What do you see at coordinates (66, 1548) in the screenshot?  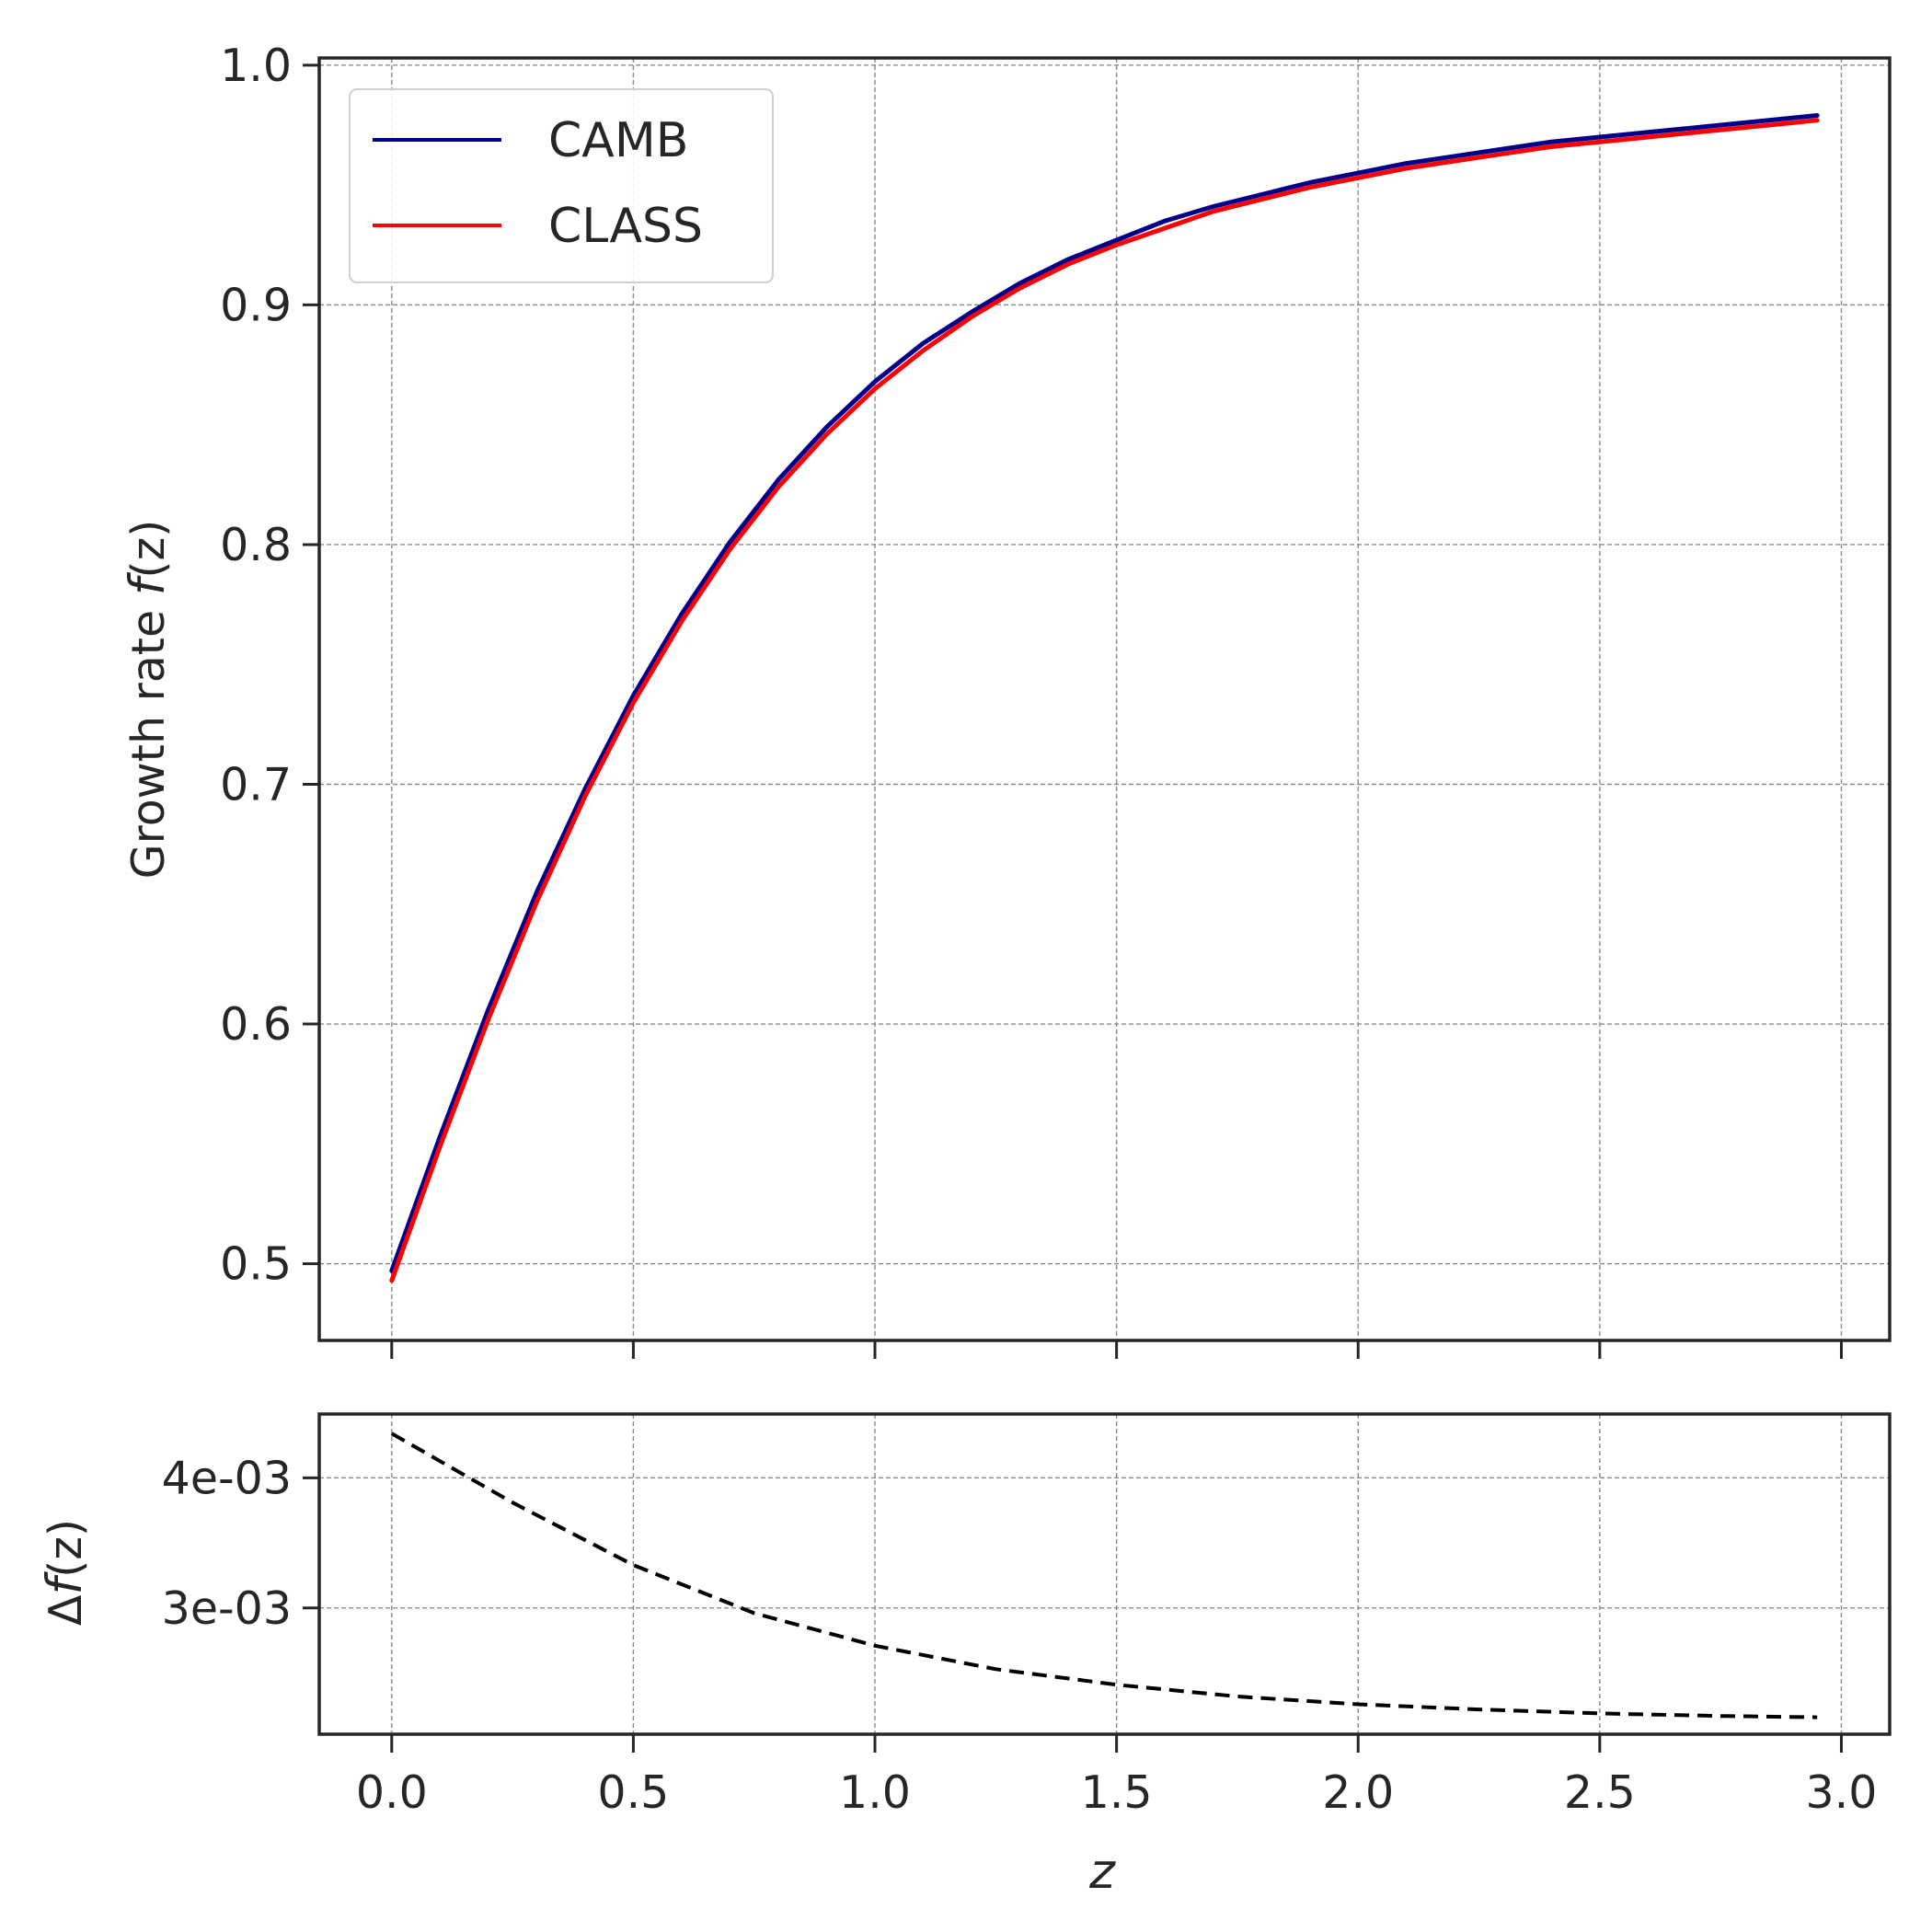 I see `bottom-ylabel-tail: (z)` at bounding box center [66, 1548].